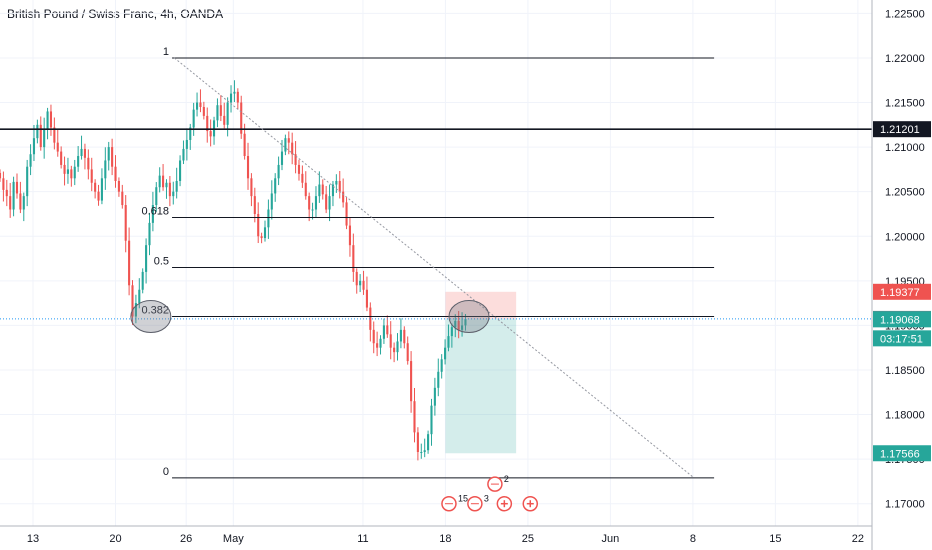 The image size is (932, 550). I want to click on price-badge-label: 1.21201, so click(900, 130).